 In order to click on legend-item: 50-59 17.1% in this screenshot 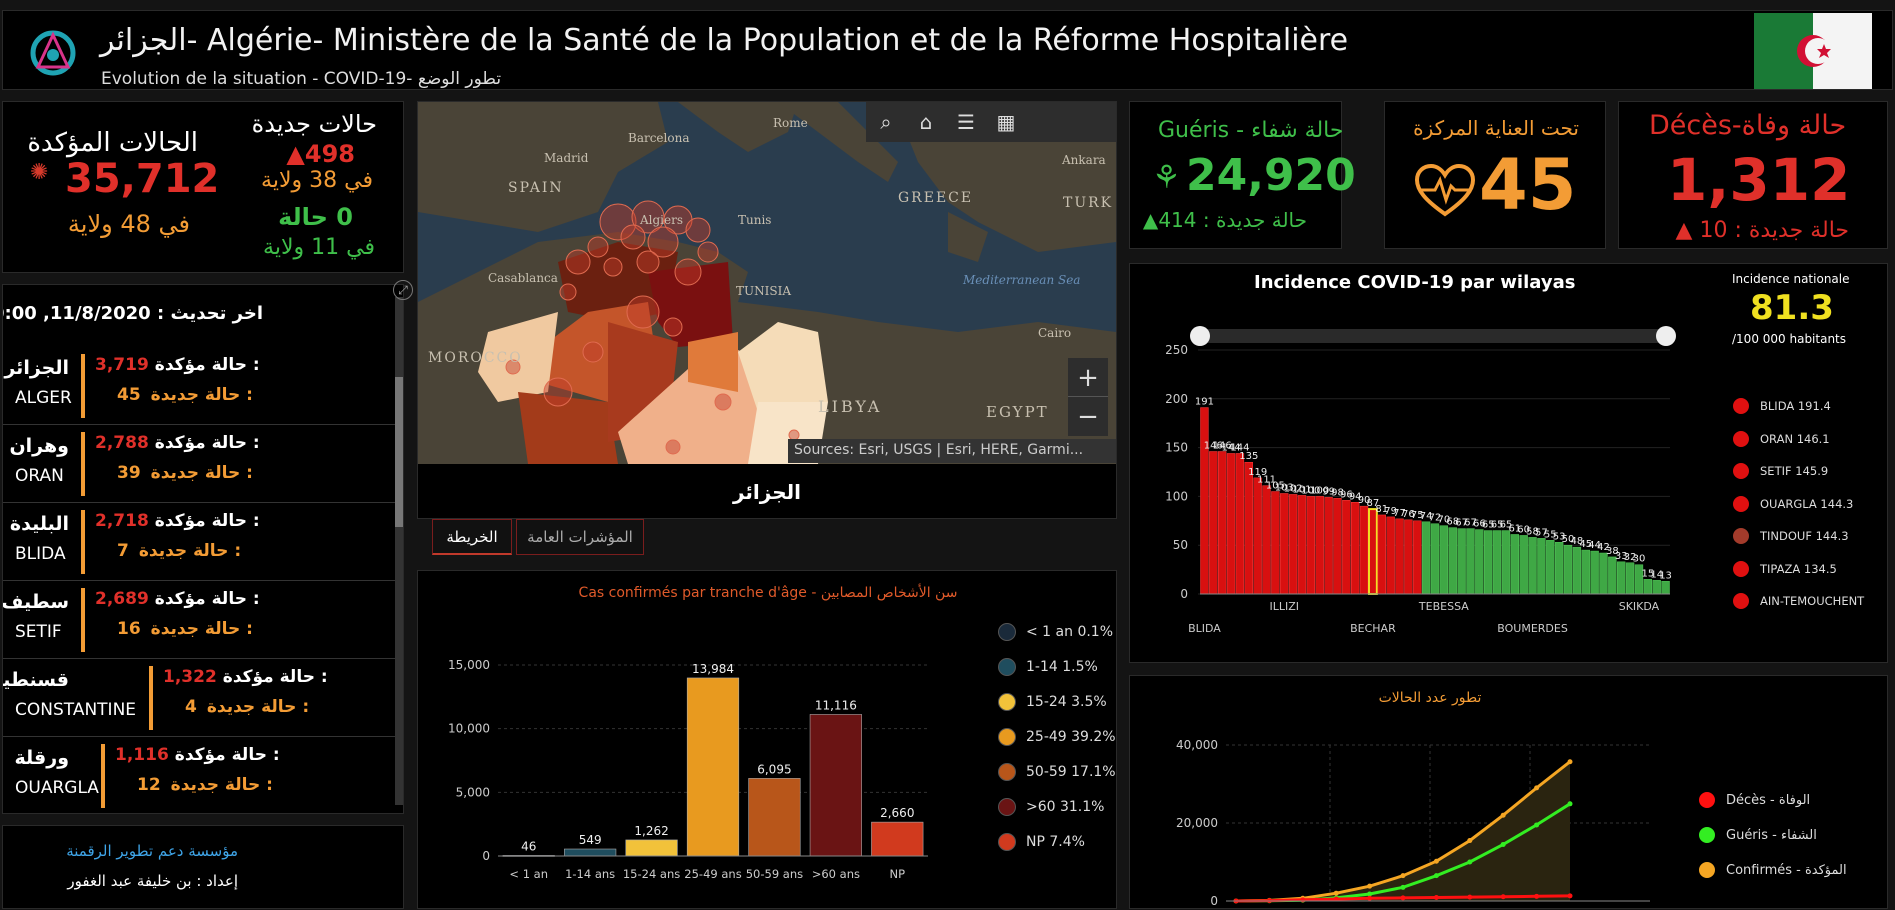, I will do `click(1057, 772)`.